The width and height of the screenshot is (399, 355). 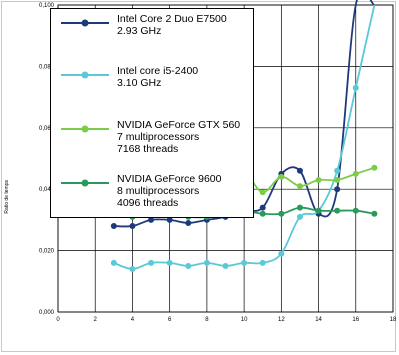 I want to click on legend-line: Intel Core 2 Duo E7500, so click(x=172, y=19).